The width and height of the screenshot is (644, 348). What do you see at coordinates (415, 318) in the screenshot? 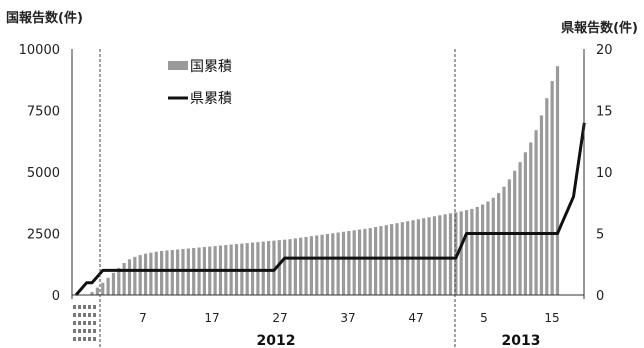
I see `x-tick-label: 47` at bounding box center [415, 318].